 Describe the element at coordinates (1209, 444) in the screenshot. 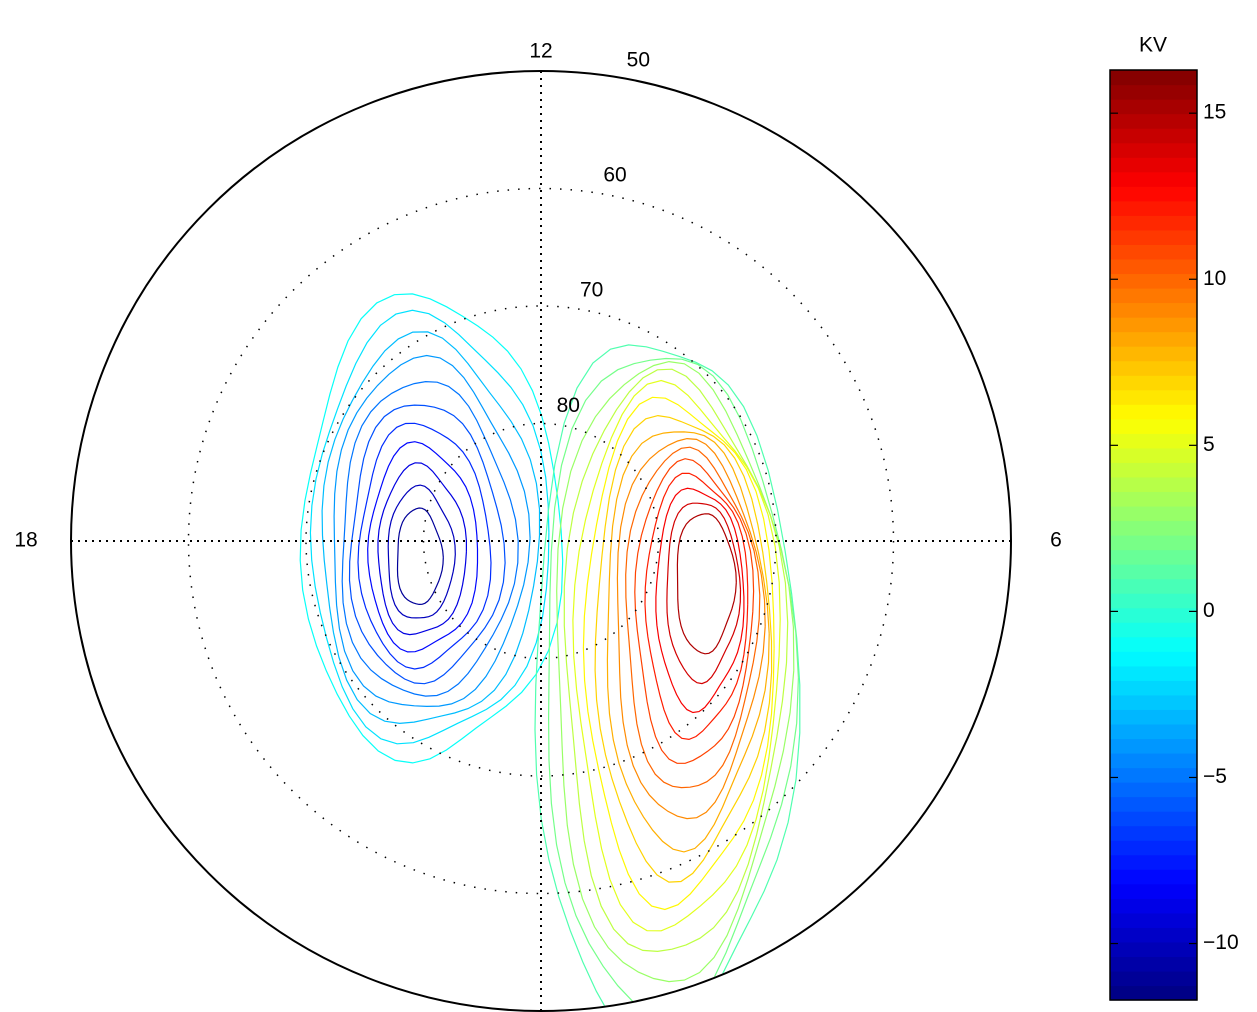

I see `colorbar-tick-label: 5` at that location.